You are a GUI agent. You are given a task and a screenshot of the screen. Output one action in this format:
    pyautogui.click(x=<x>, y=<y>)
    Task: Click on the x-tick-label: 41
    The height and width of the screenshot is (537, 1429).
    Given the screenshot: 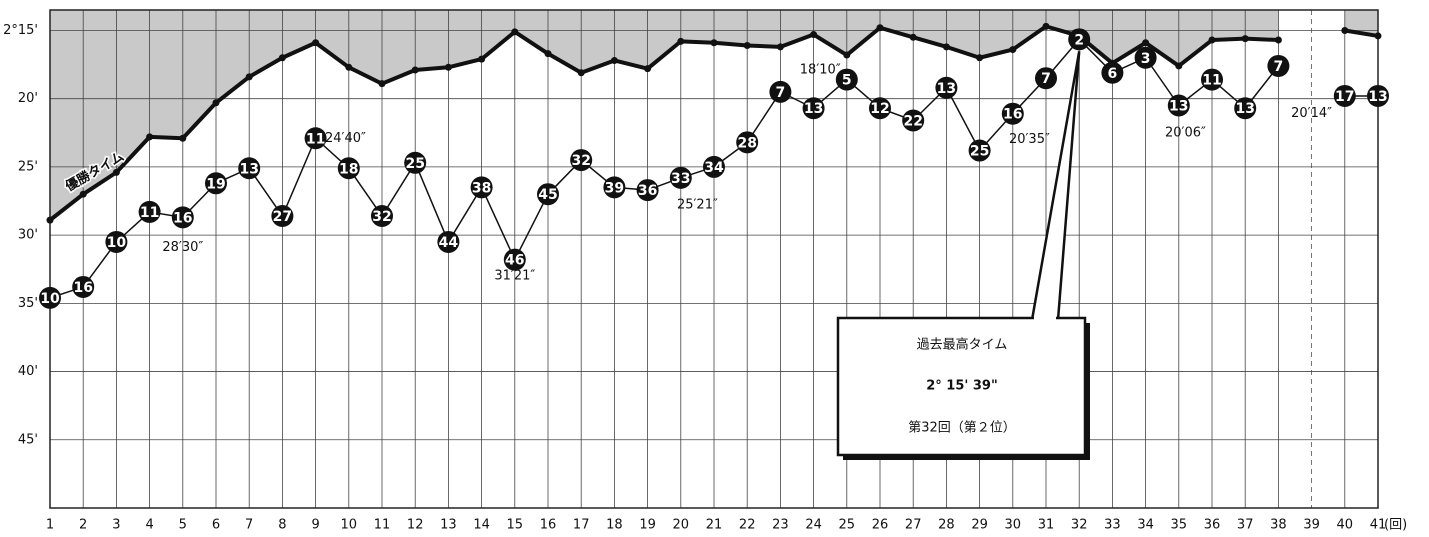 What is the action you would take?
    pyautogui.click(x=1378, y=525)
    